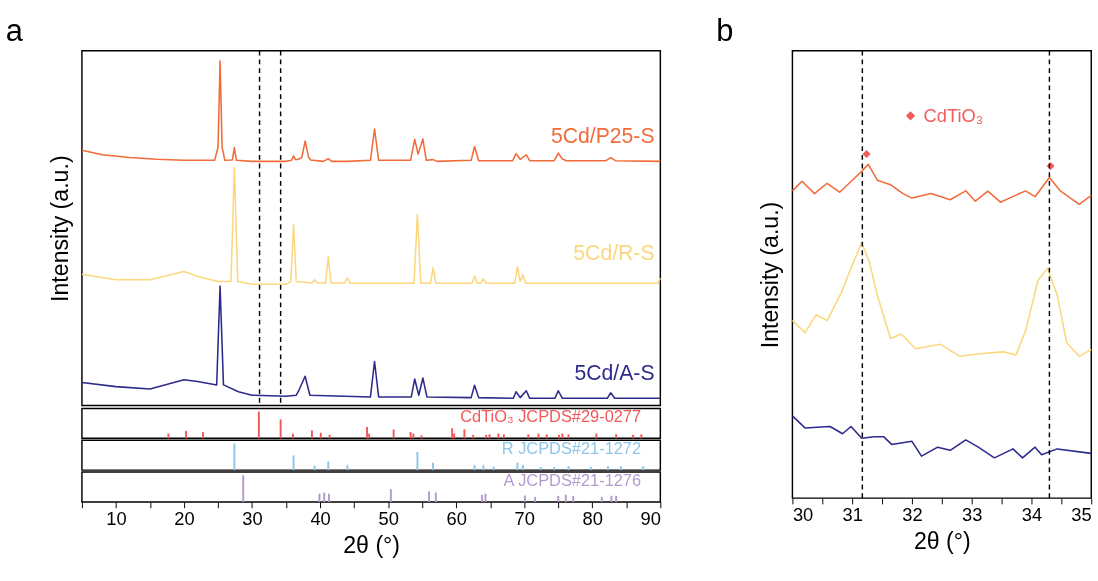 The image size is (1098, 581). Describe the element at coordinates (725, 31) in the screenshot. I see `chart-title: b` at that location.